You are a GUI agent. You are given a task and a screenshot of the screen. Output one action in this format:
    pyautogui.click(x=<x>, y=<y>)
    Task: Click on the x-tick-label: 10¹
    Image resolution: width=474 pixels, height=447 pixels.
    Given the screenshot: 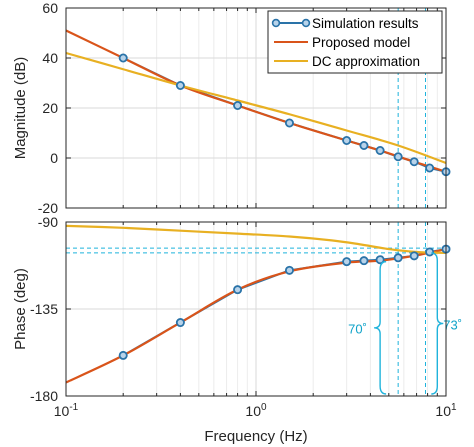 What is the action you would take?
    pyautogui.click(x=446, y=410)
    